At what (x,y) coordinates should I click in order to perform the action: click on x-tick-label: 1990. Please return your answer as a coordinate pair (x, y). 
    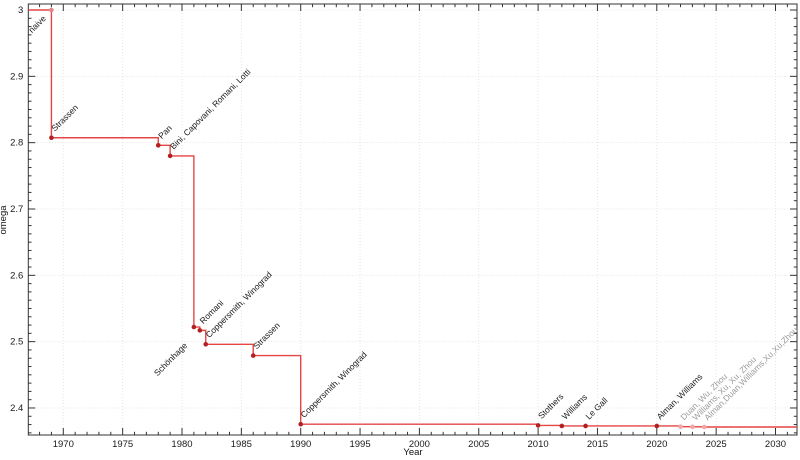
    Looking at the image, I should click on (300, 444).